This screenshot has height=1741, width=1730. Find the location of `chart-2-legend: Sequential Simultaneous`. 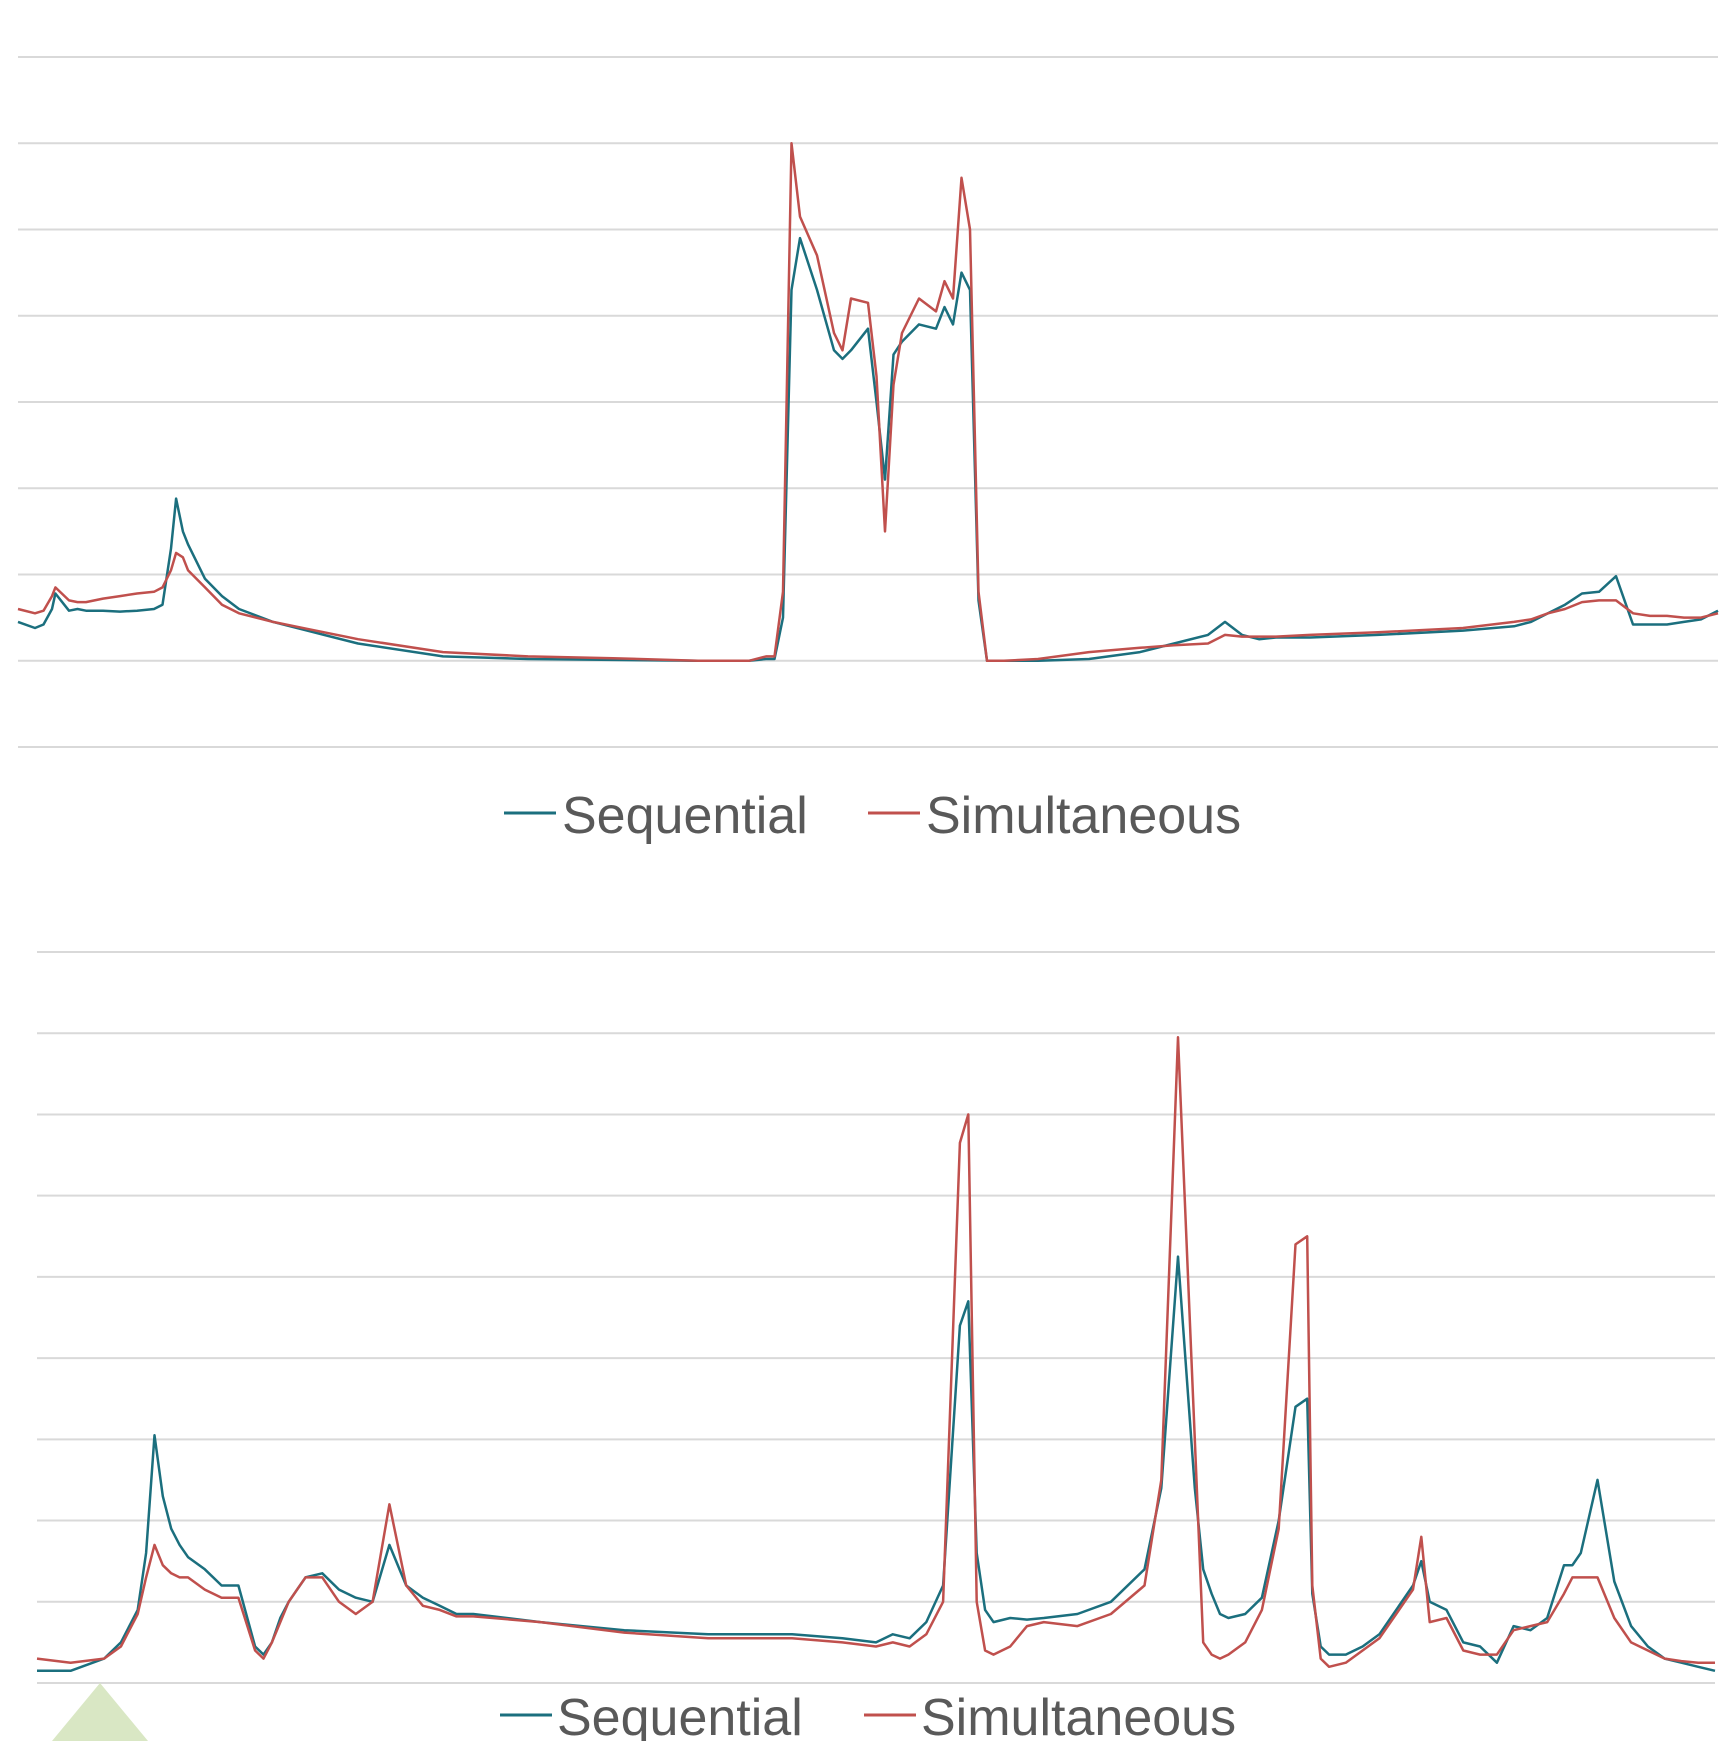

chart-2-legend: Sequential Simultaneous is located at coordinates (868, 1715).